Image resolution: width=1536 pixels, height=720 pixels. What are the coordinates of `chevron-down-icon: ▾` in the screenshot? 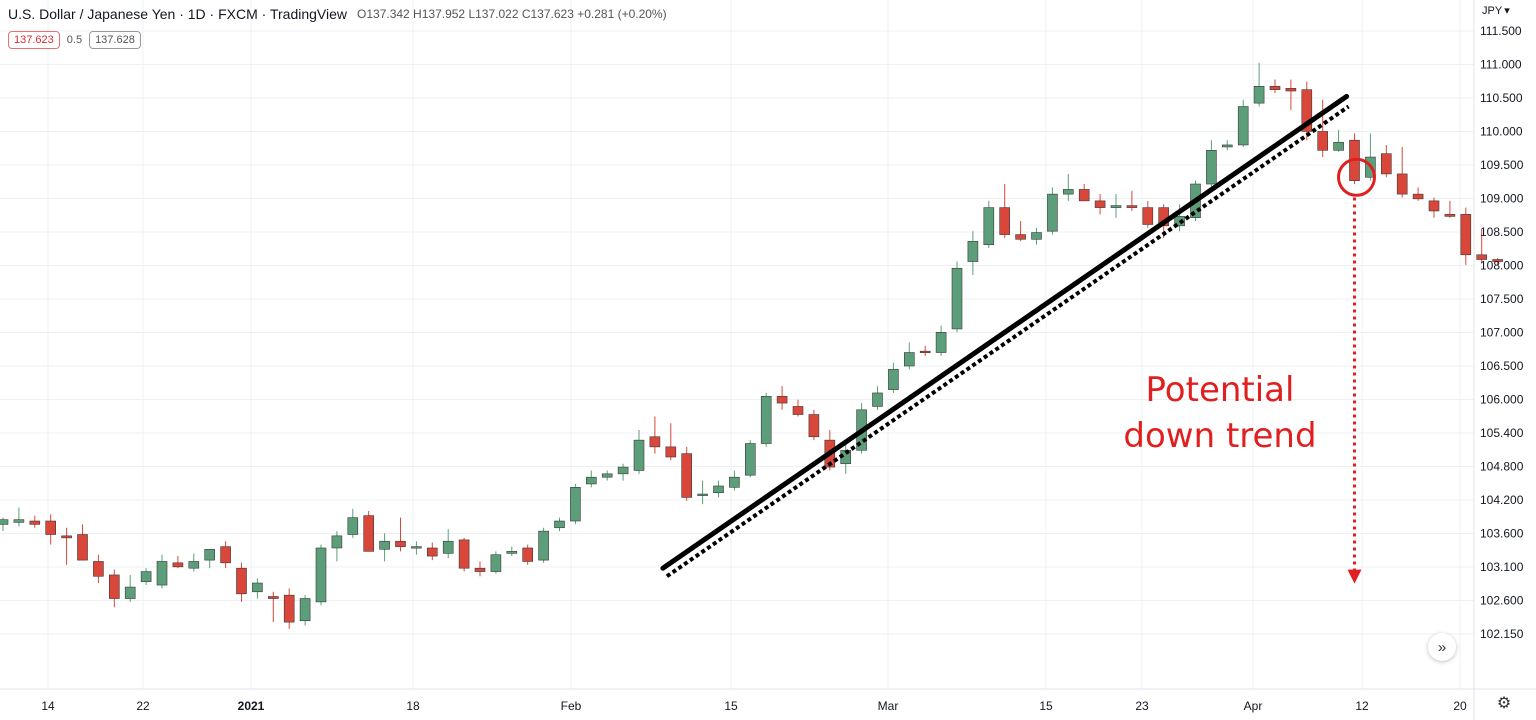 It's located at (1507, 11).